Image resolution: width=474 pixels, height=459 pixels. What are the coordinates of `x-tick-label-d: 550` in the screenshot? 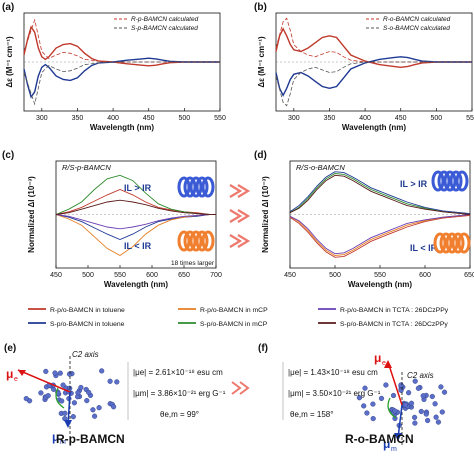 It's located at (380, 275).